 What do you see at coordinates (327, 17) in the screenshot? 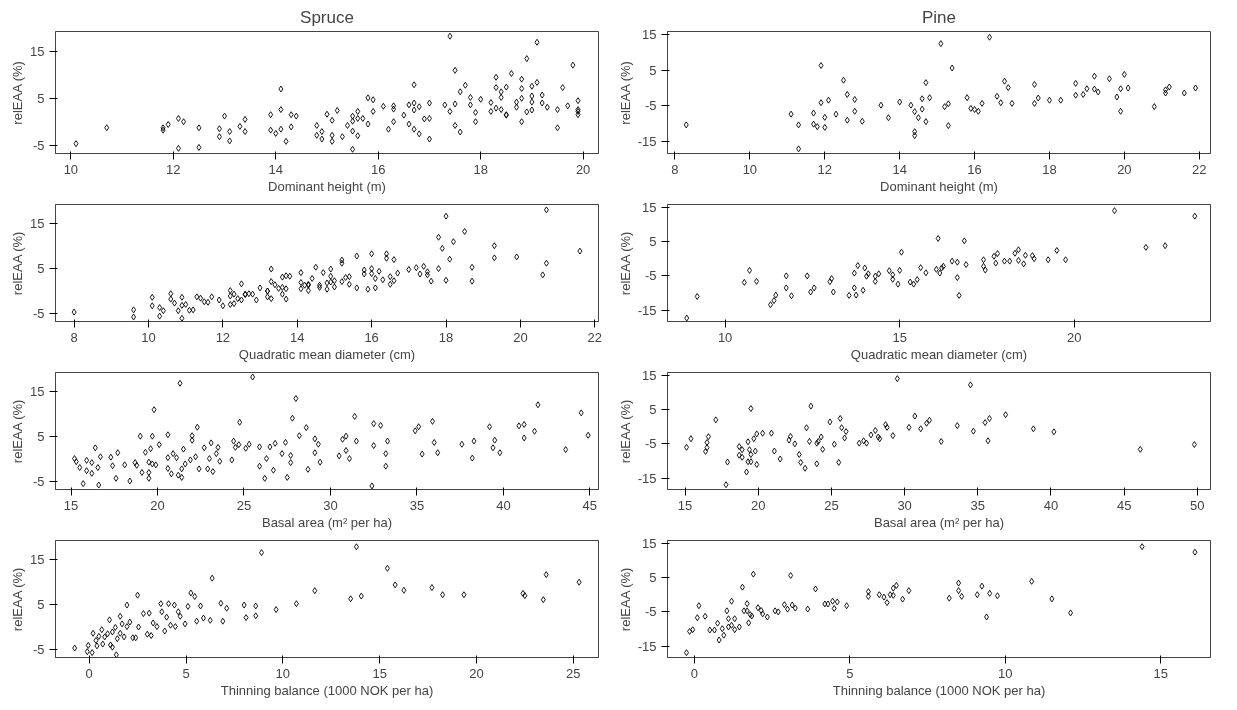
I see `chart-title: Spruce` at bounding box center [327, 17].